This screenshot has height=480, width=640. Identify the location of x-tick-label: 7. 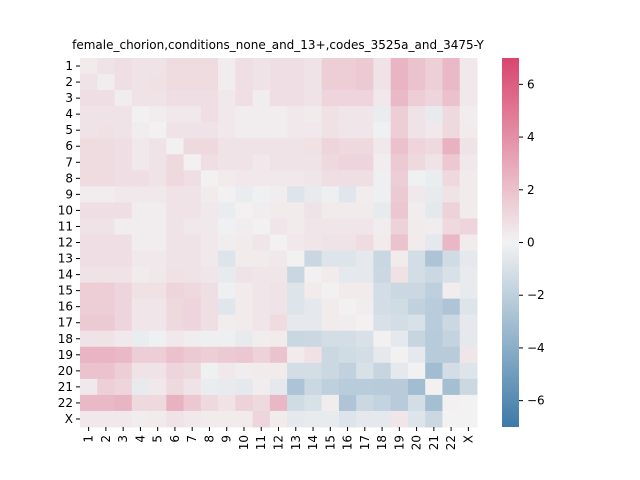
(192, 439).